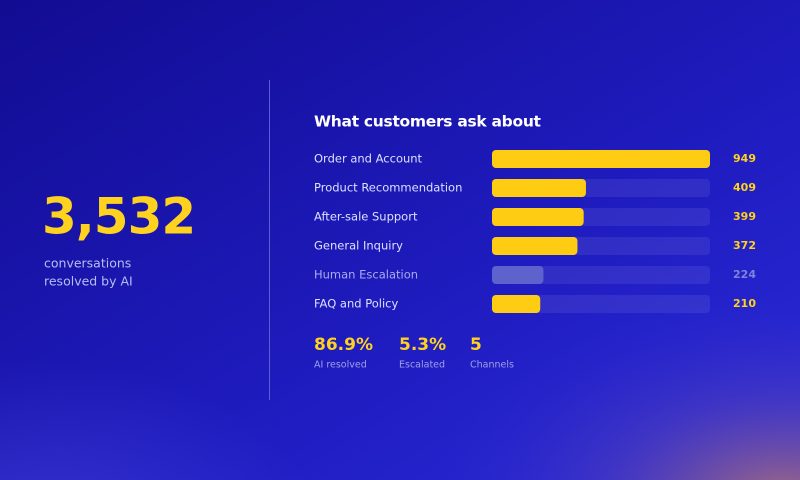 This screenshot has height=480, width=800. What do you see at coordinates (744, 303) in the screenshot?
I see `value-label: 210` at bounding box center [744, 303].